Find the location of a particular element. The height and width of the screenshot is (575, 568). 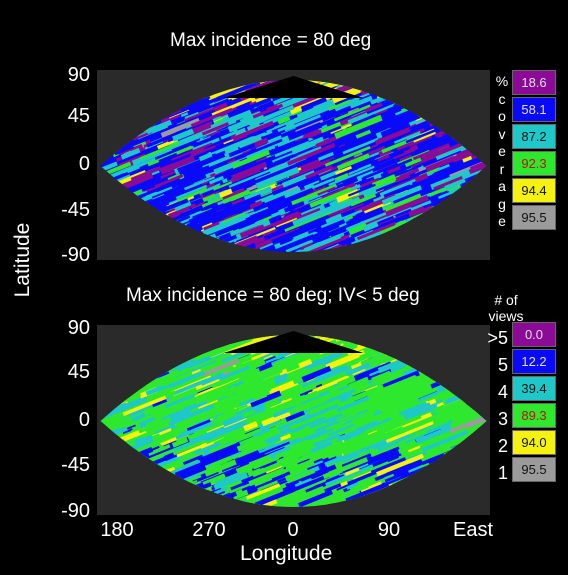

views-count-label: 1 is located at coordinates (502, 473).